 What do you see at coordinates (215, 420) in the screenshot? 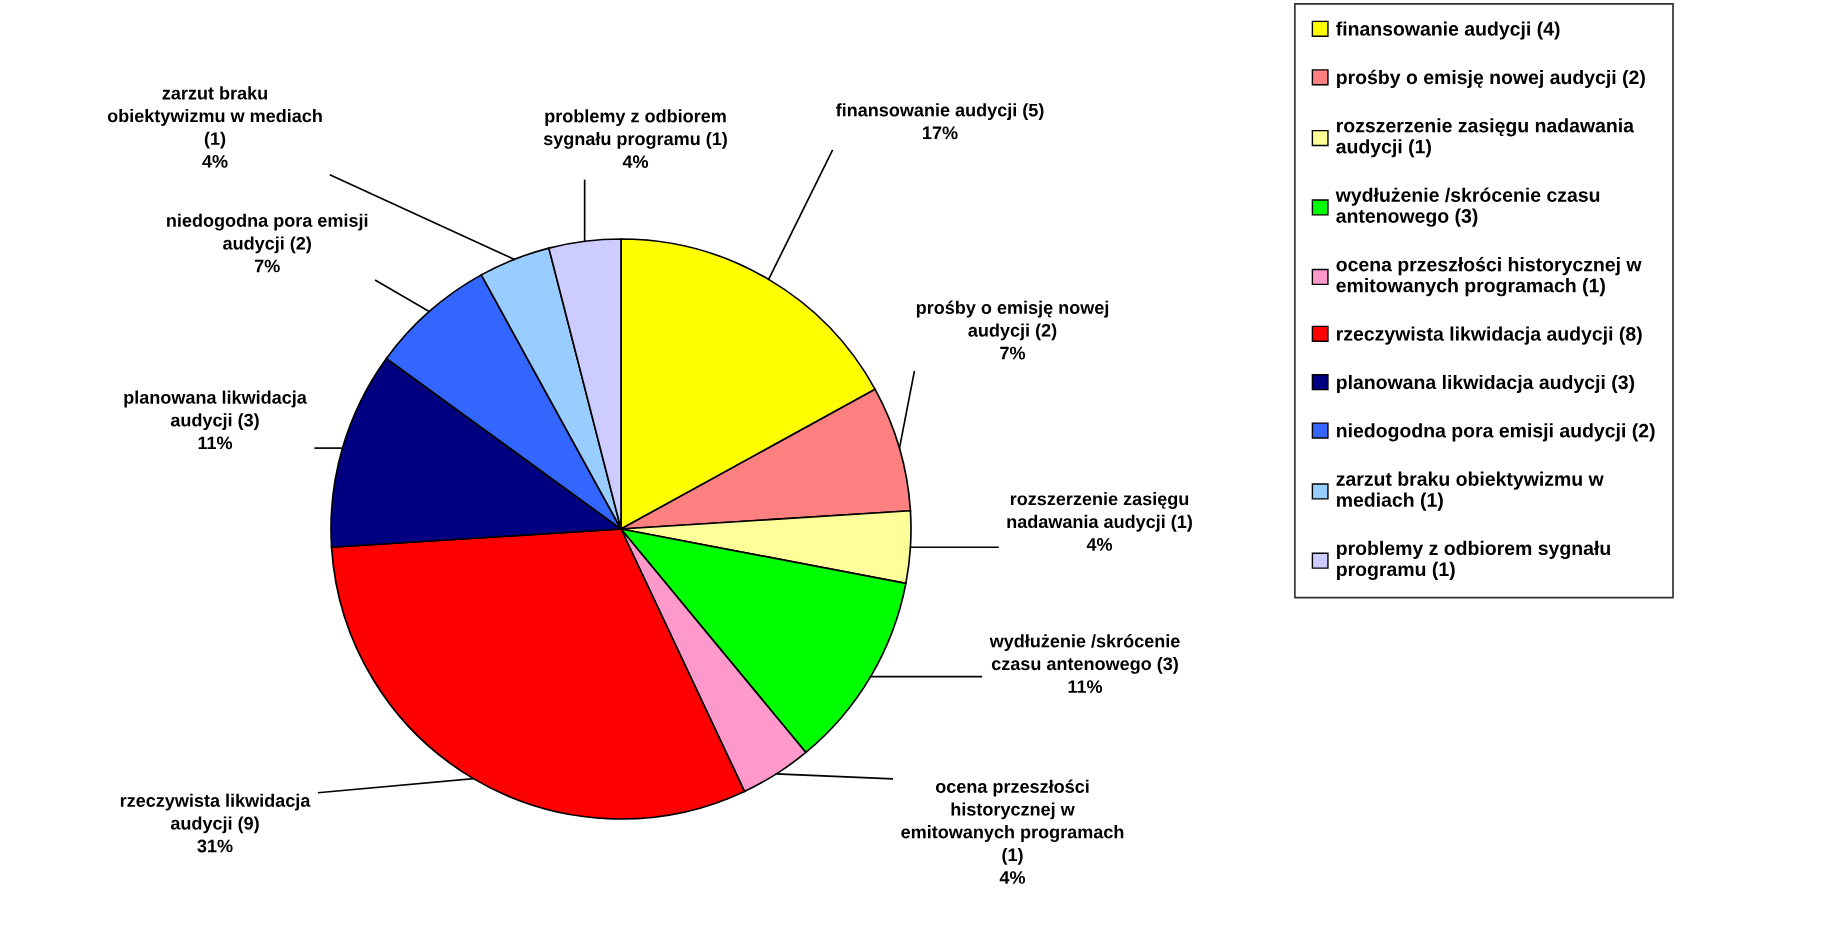
I see `data-label: planowana likwidacja audycji (3) 11%` at bounding box center [215, 420].